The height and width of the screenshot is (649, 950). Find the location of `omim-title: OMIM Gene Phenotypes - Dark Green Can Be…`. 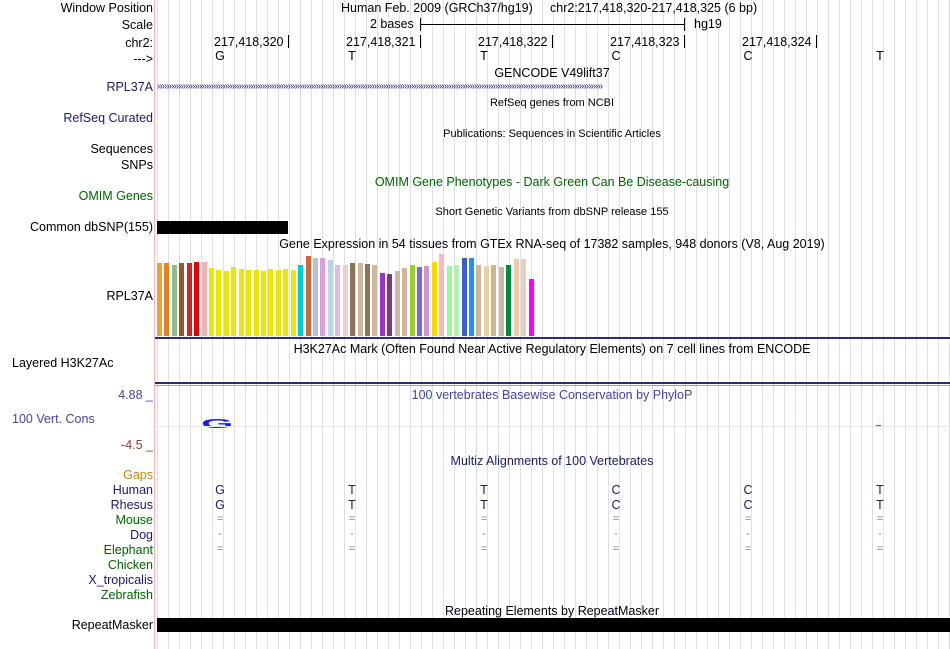

omim-title: OMIM Gene Phenotypes - Dark Green Can Be… is located at coordinates (552, 182).